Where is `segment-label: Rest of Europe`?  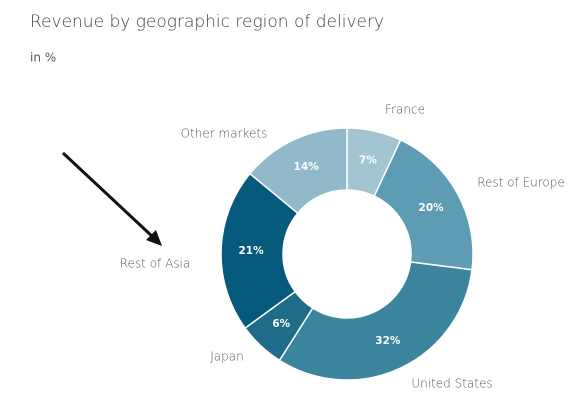
segment-label: Rest of Europe is located at coordinates (521, 183).